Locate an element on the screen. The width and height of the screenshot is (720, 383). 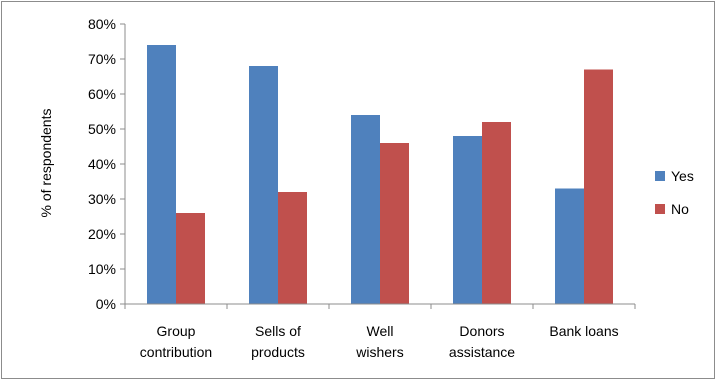
legend-label-yes: Yes is located at coordinates (682, 176).